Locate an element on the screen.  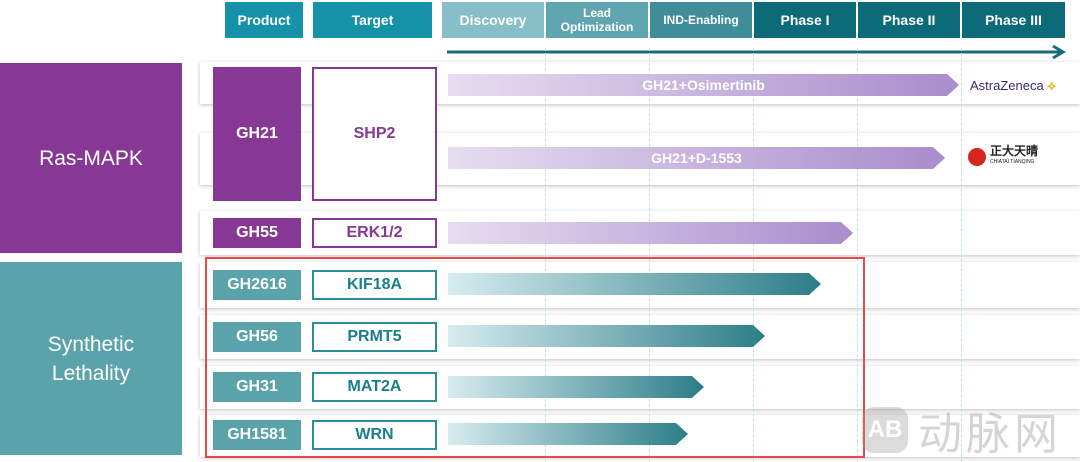
bar-gh55 is located at coordinates (650, 233).